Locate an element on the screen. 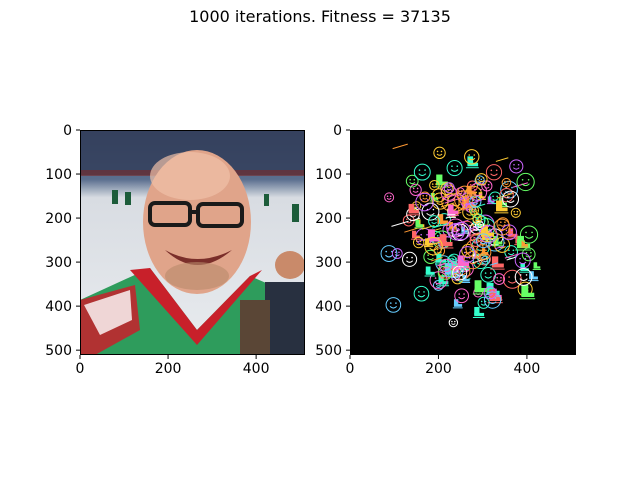  target-x-tick-label: 200 is located at coordinates (168, 369).